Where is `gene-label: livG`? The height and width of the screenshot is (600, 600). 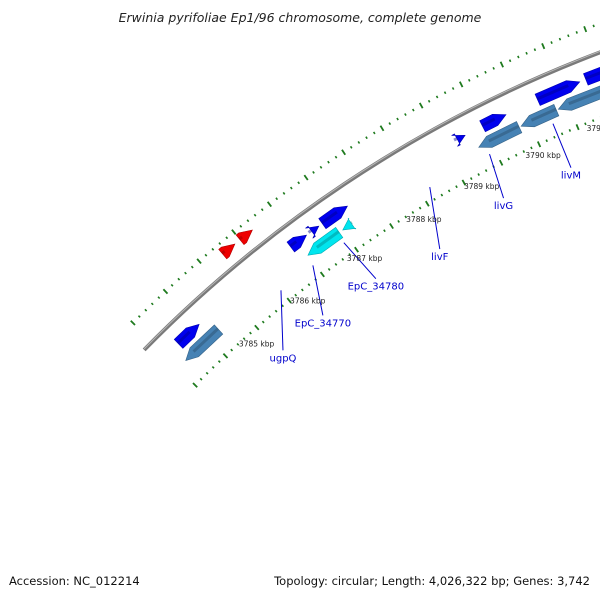 gene-label: livG is located at coordinates (503, 206).